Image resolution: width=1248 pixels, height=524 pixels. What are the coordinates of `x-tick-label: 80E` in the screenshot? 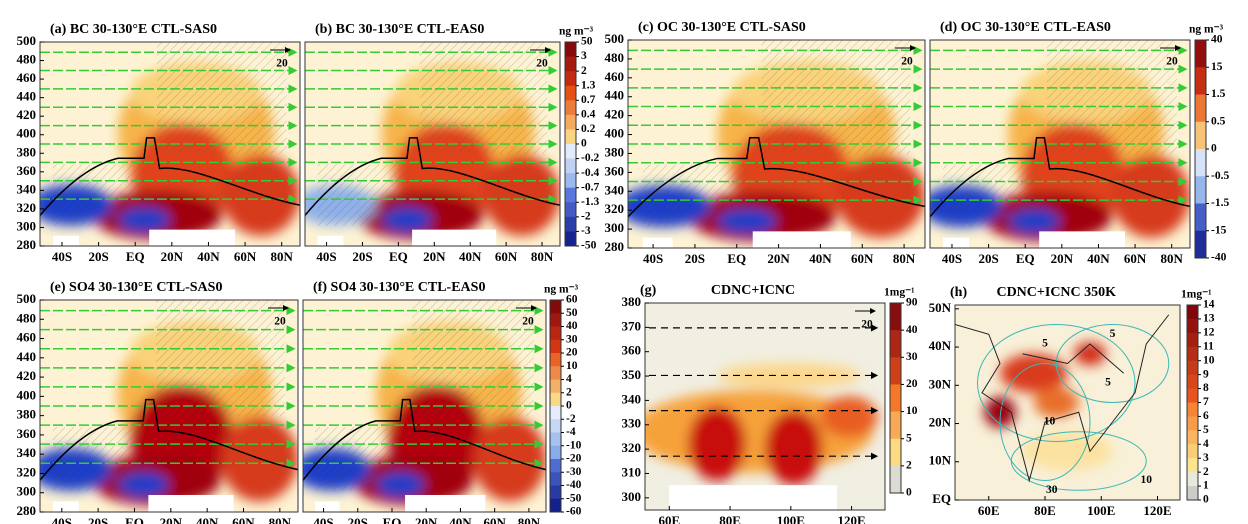 It's located at (1045, 510).